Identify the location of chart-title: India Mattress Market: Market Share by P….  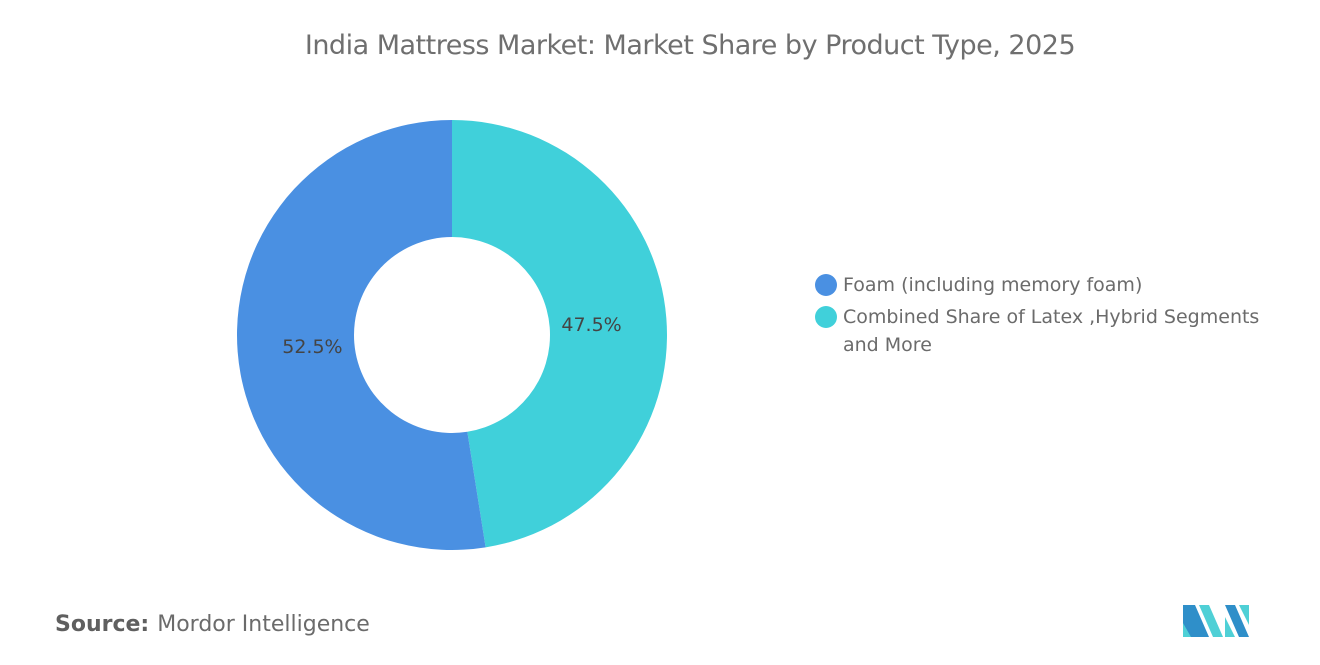
(690, 45).